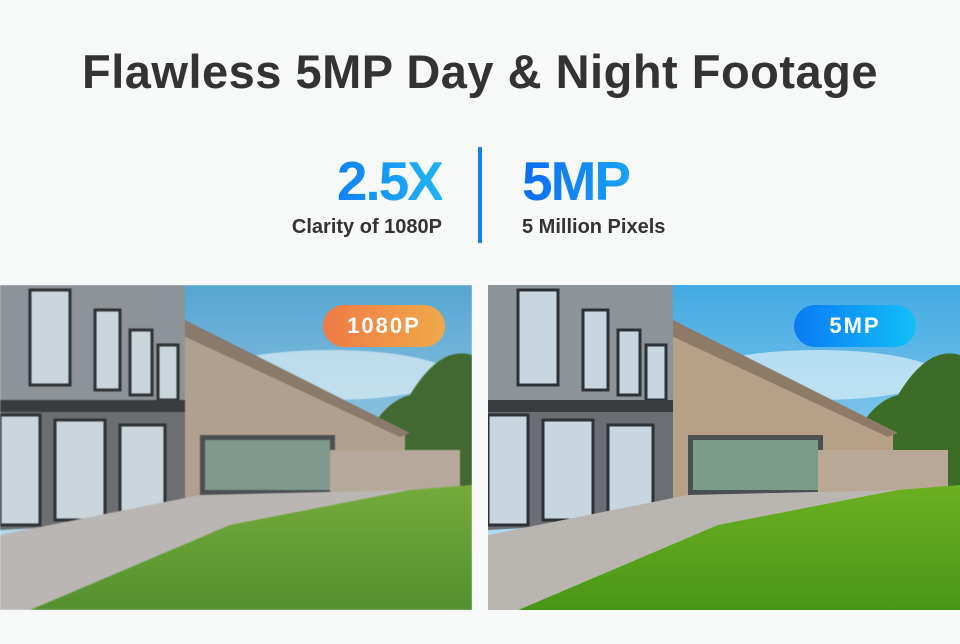  I want to click on stat-clarity: 2.5X Clarity of 1080P, so click(367, 194).